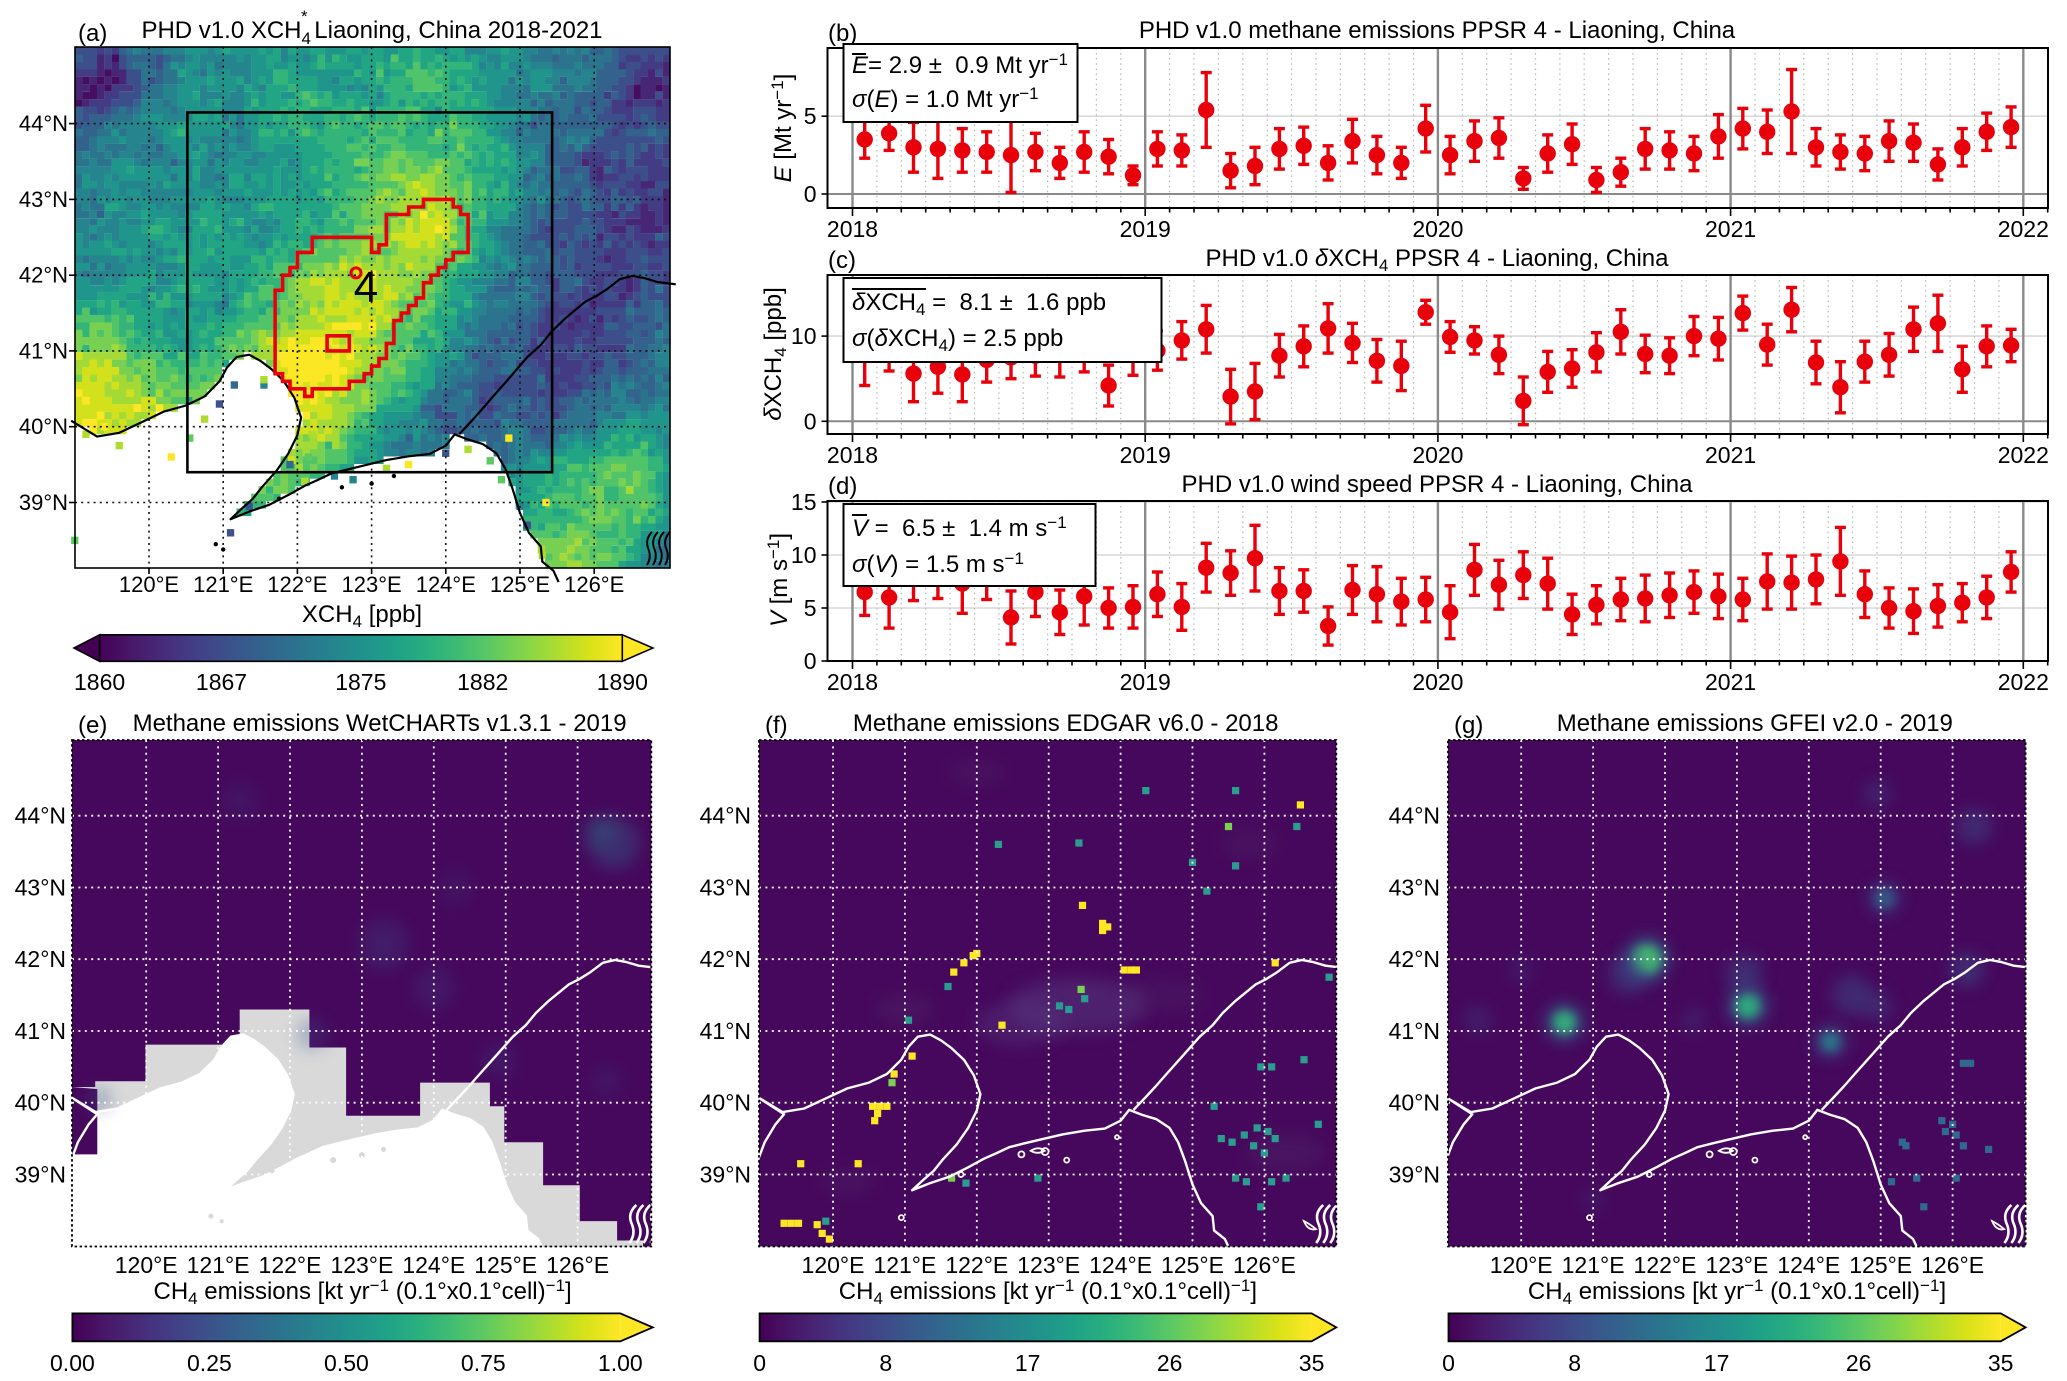 This screenshot has height=1381, width=2067. What do you see at coordinates (960, 64) in the screenshot?
I see `svg-text: E= 2.9 ± 0.9 Mt yr−1` at bounding box center [960, 64].